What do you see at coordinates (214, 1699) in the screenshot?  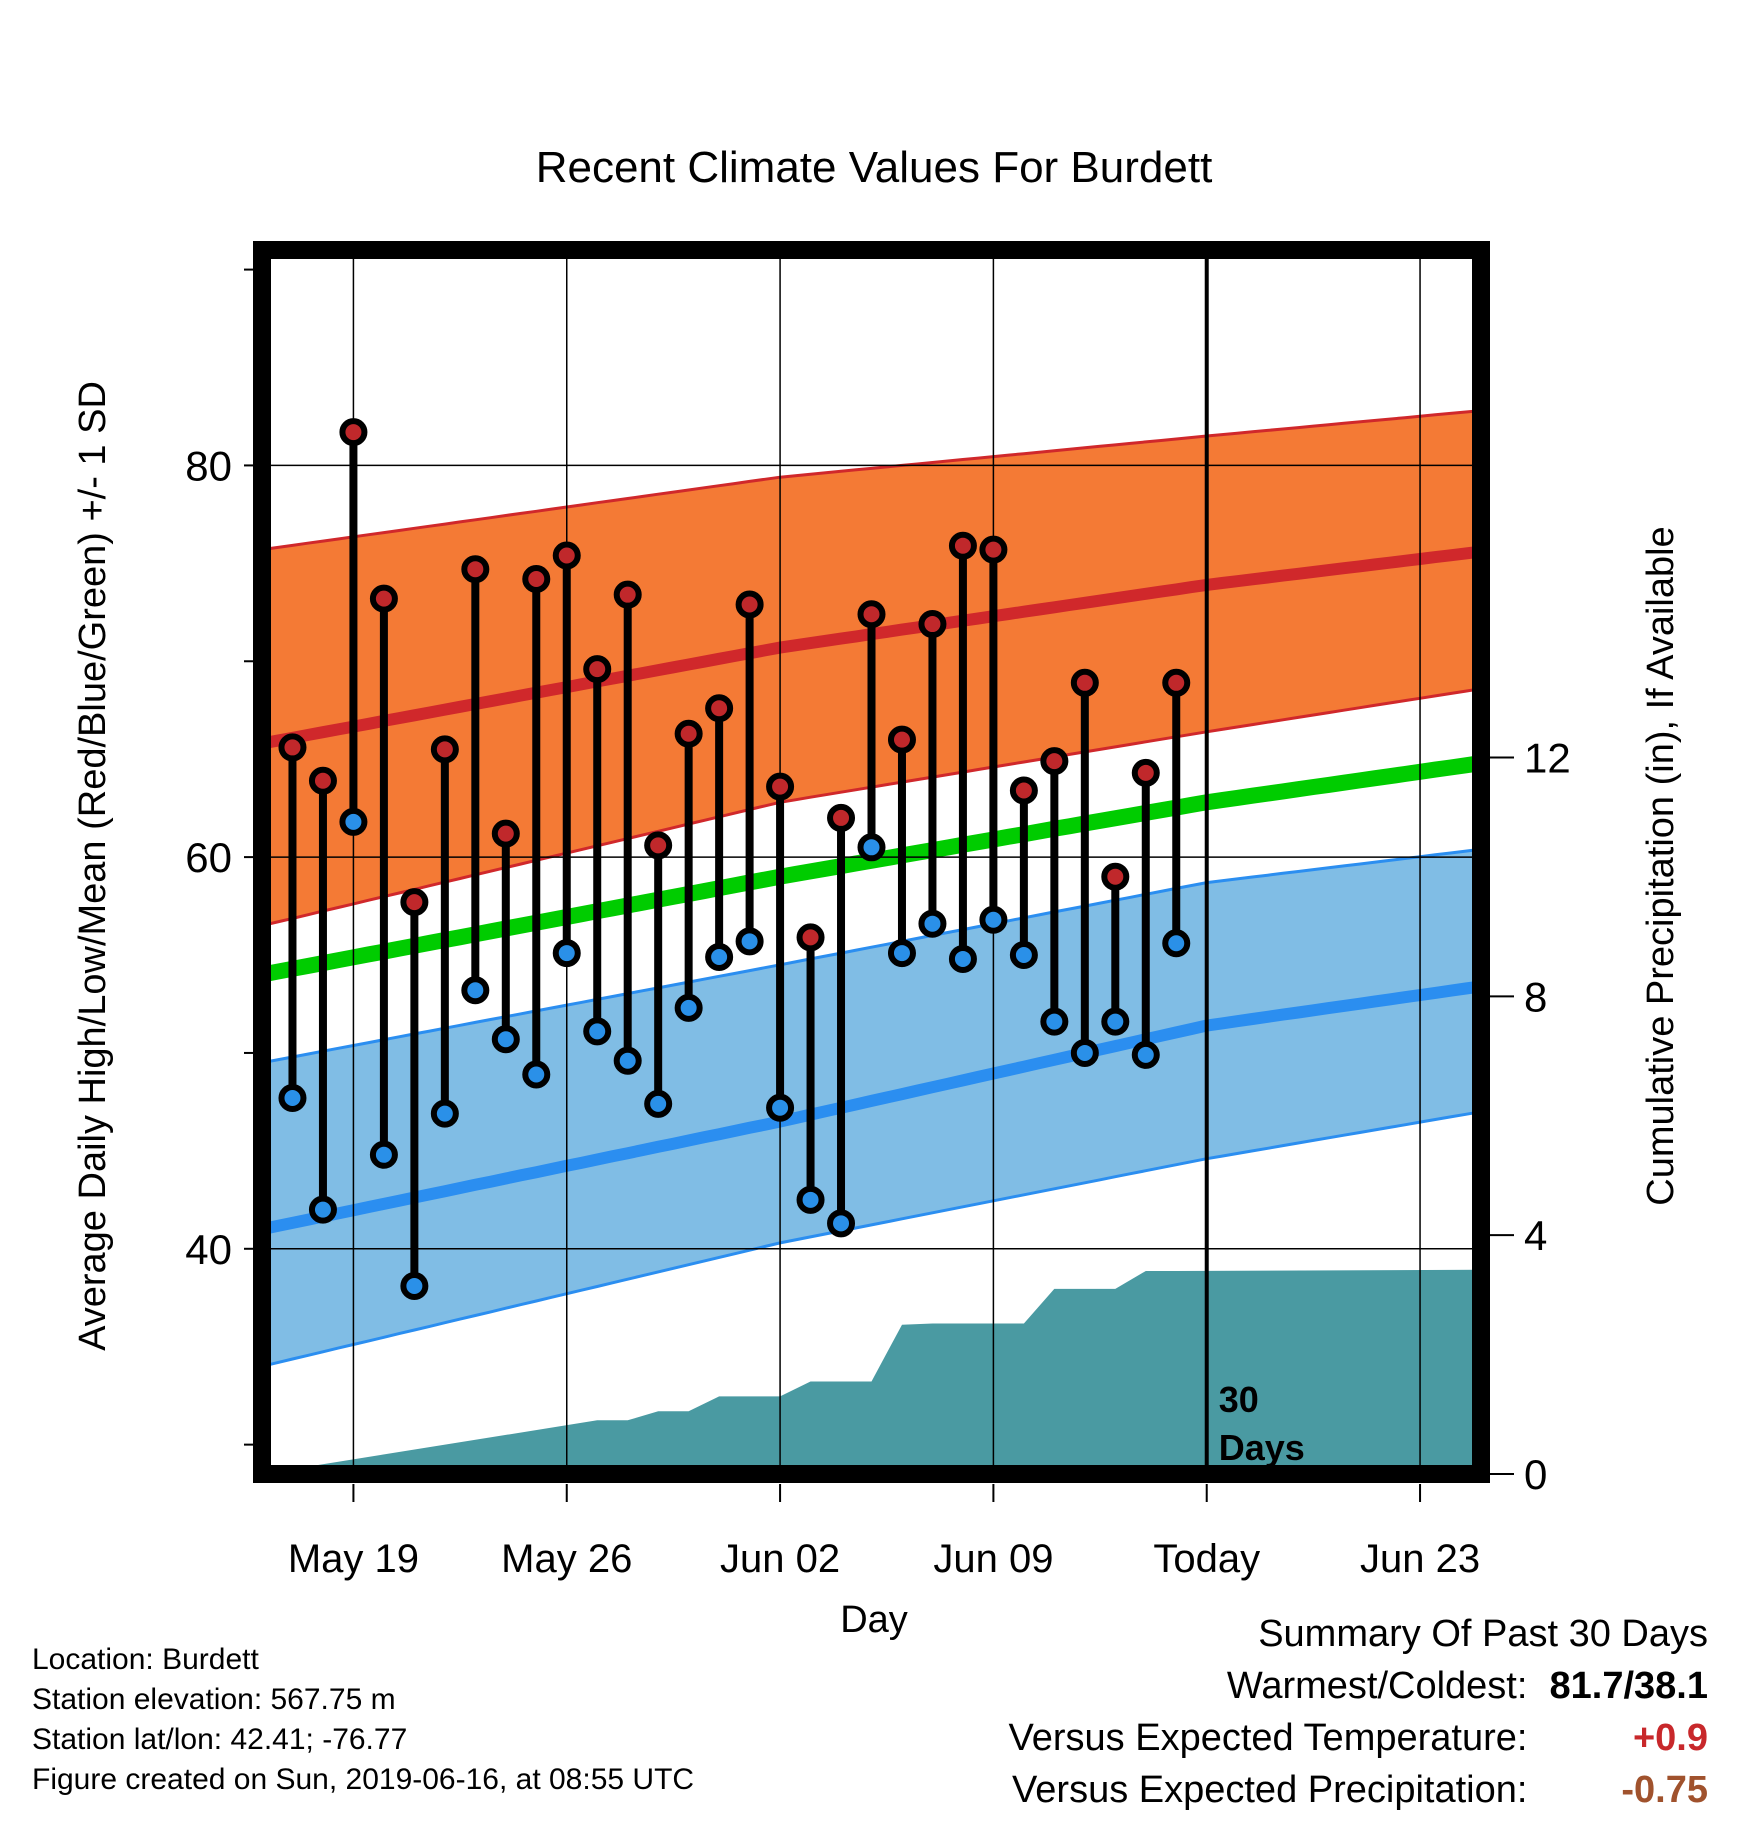 I see `elevation-text: Station elevation: 567.75 m` at bounding box center [214, 1699].